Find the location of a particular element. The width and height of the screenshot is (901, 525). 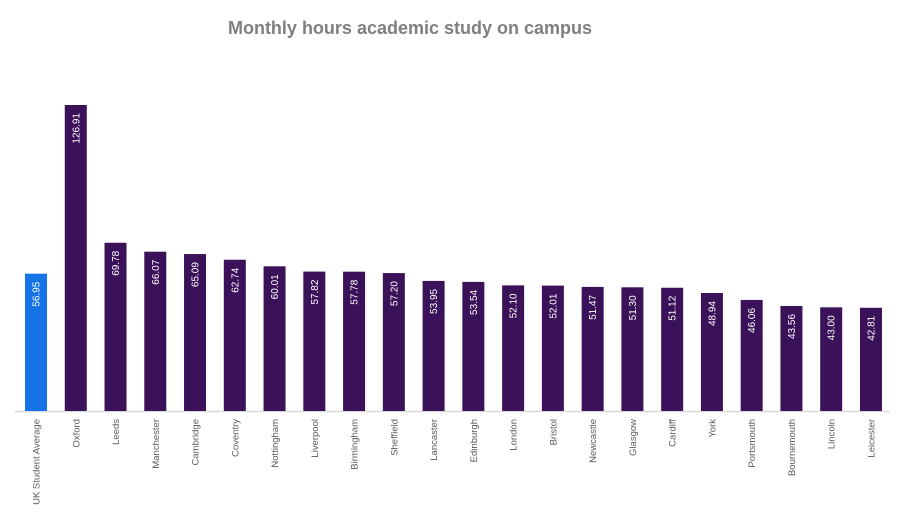

category-label: York is located at coordinates (712, 428).